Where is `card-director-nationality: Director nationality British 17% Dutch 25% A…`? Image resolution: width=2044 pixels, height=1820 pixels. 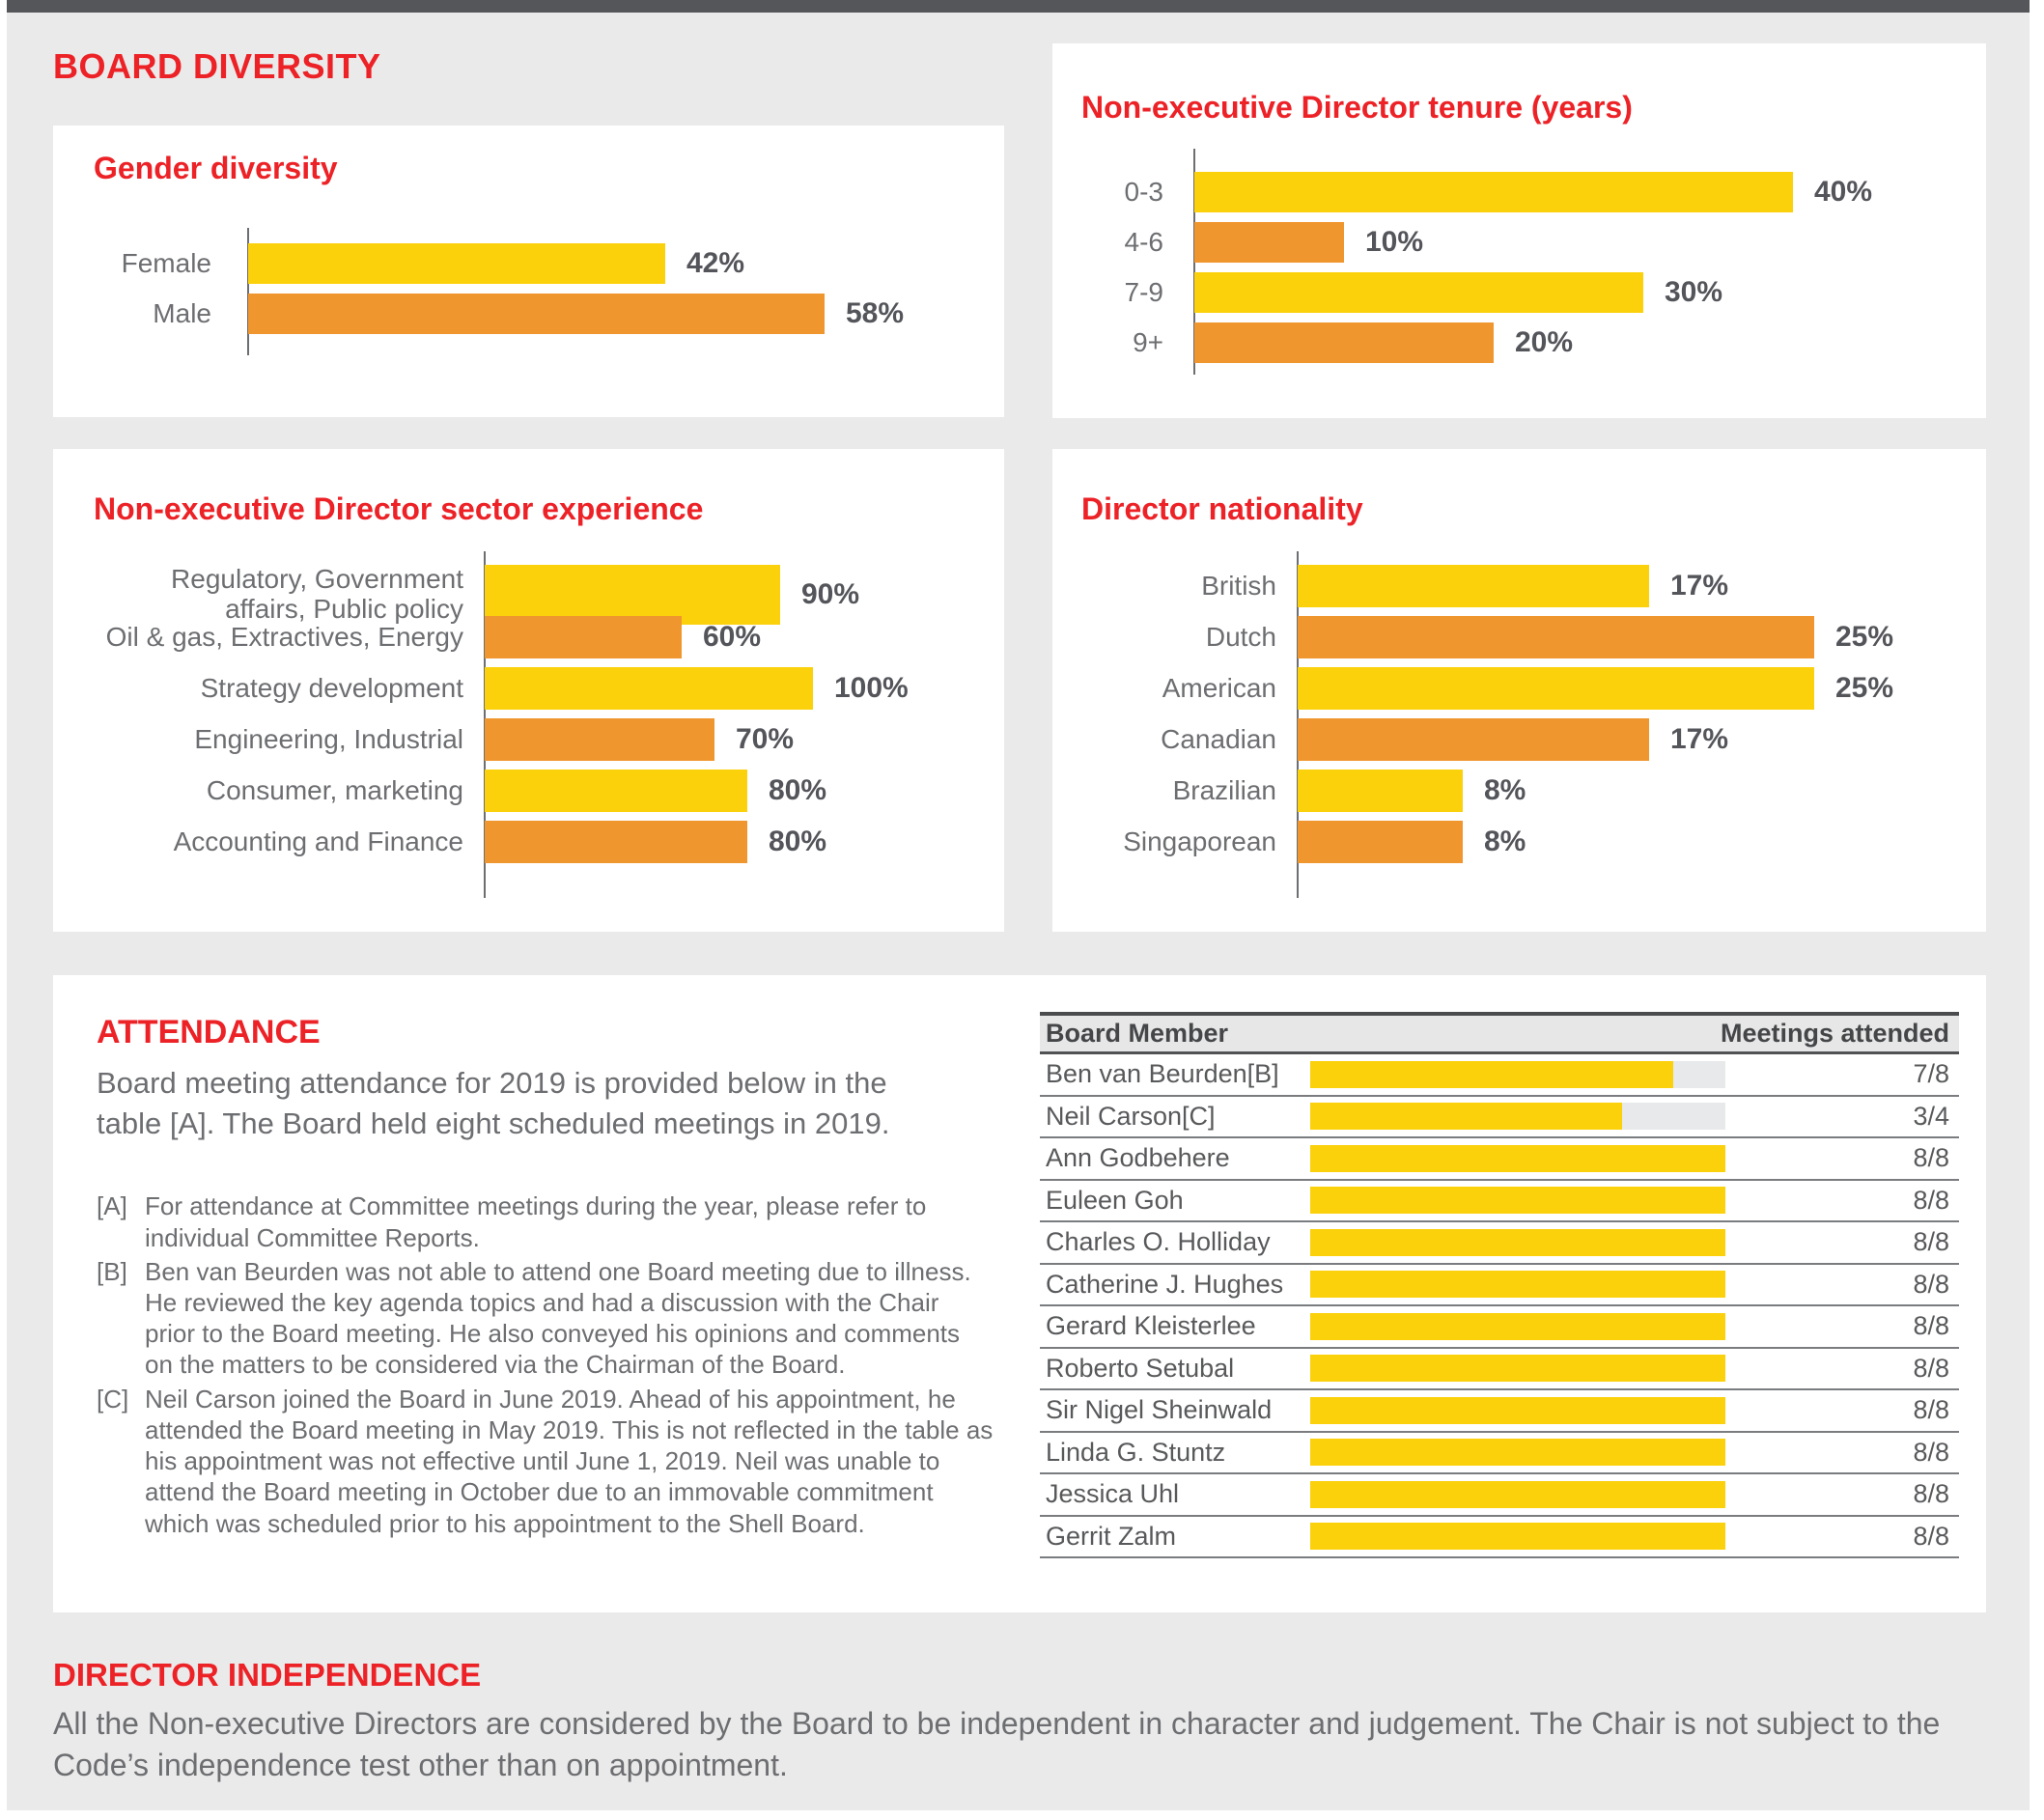 card-director-nationality: Director nationality British 17% Dutch 25% A… is located at coordinates (1519, 691).